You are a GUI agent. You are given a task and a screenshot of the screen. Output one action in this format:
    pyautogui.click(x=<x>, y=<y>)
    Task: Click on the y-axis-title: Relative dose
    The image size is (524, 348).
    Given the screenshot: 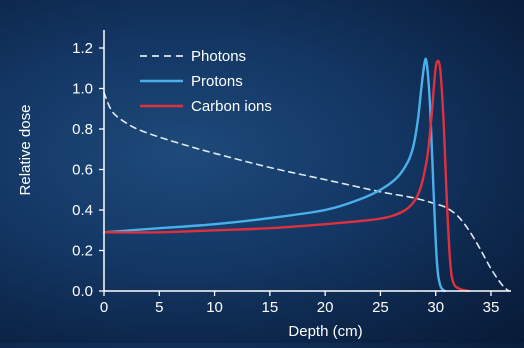 What is the action you would take?
    pyautogui.click(x=25, y=150)
    